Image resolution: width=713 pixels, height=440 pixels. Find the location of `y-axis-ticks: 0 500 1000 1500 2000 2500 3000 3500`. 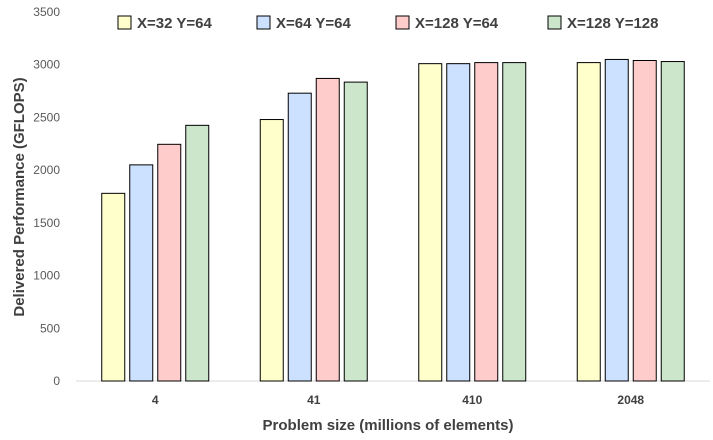

y-axis-ticks: 0 500 1000 1500 2000 2500 3000 3500 is located at coordinates (46, 196).